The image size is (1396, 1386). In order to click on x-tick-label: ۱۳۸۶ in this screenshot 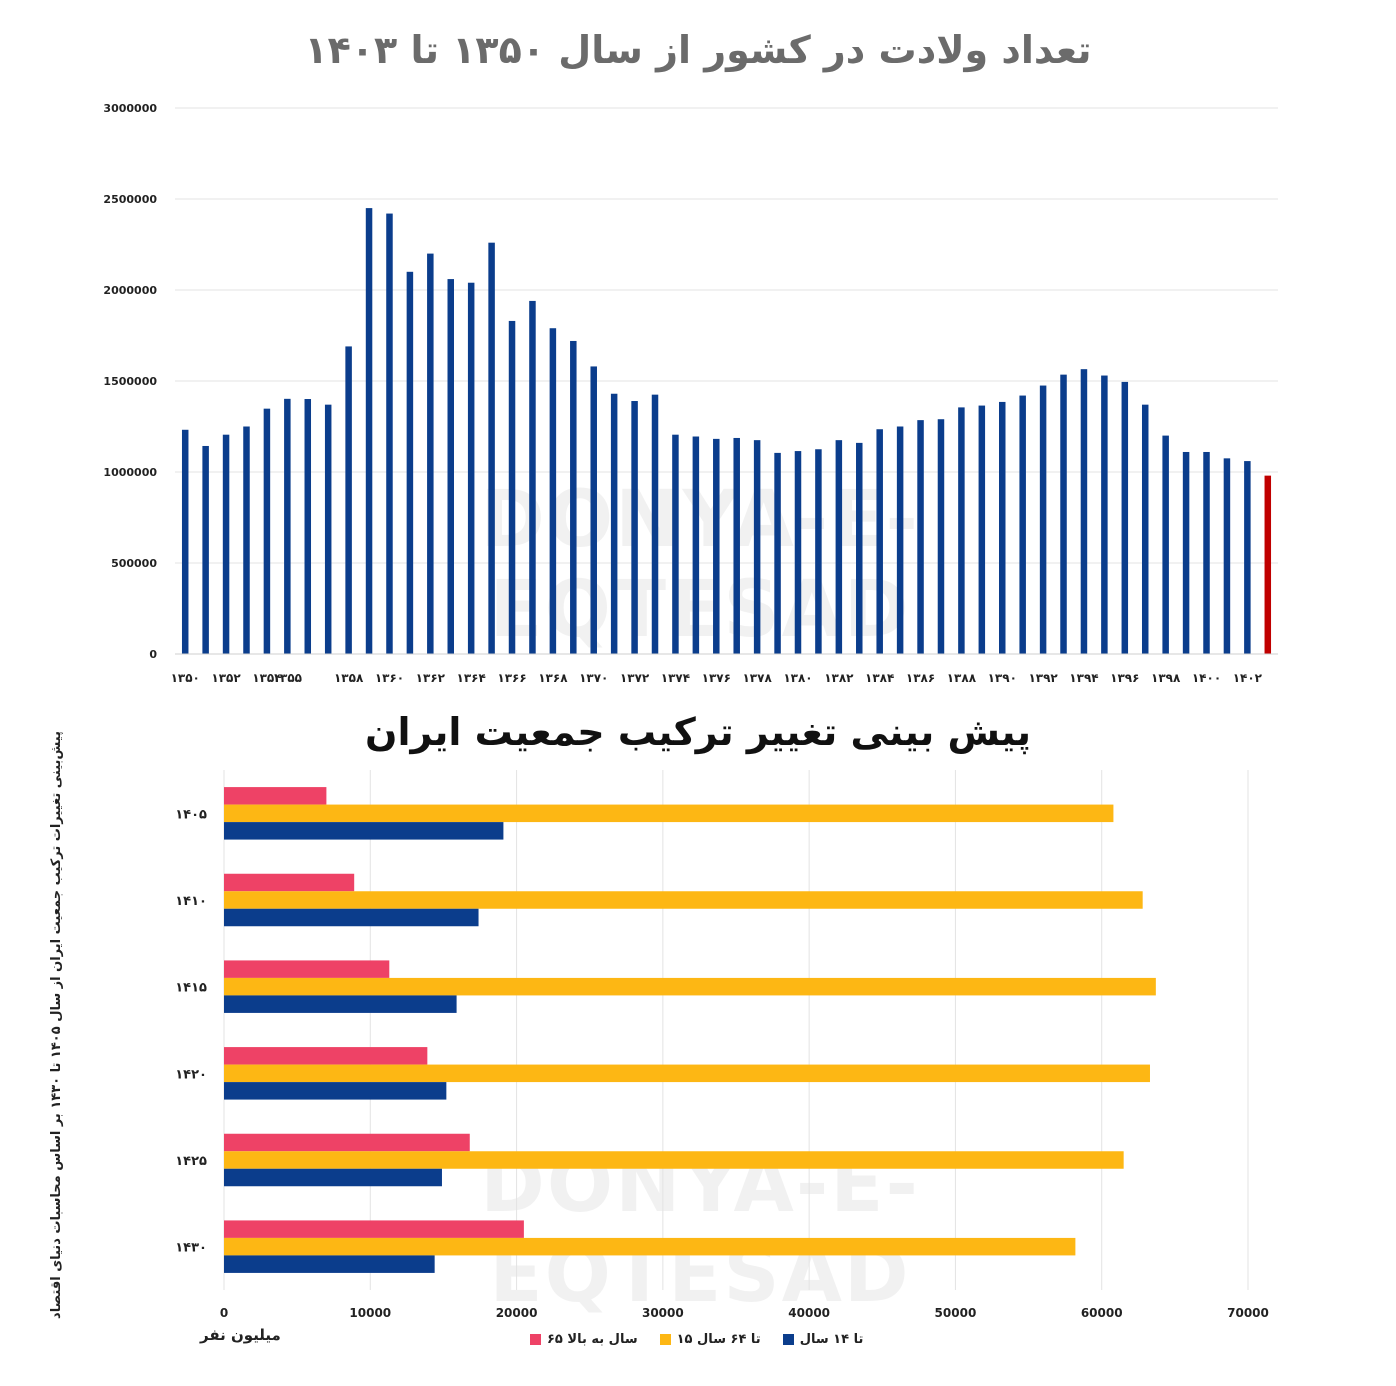, I will do `click(920, 678)`.